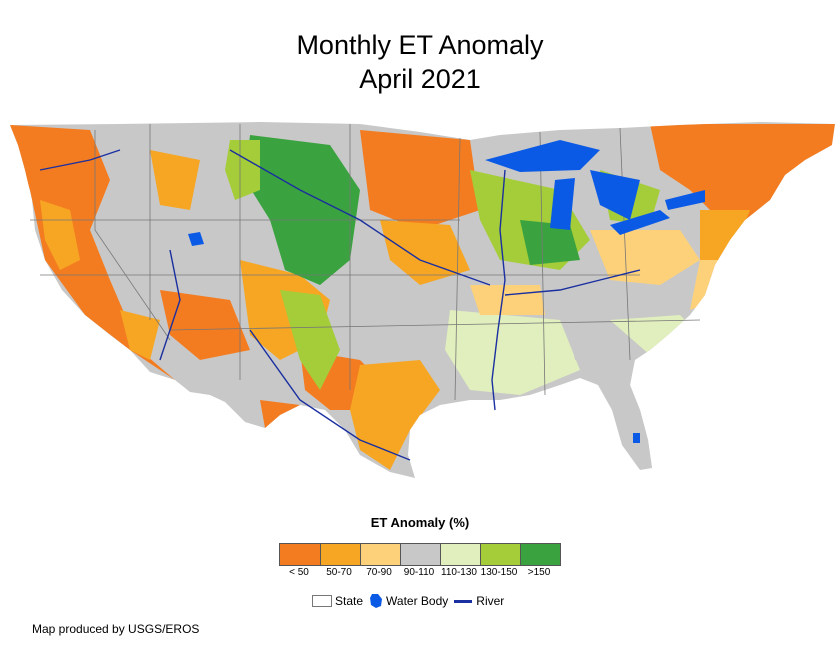 The height and width of the screenshot is (660, 840). I want to click on map-credit: Map produced by USGS/EROS, so click(116, 629).